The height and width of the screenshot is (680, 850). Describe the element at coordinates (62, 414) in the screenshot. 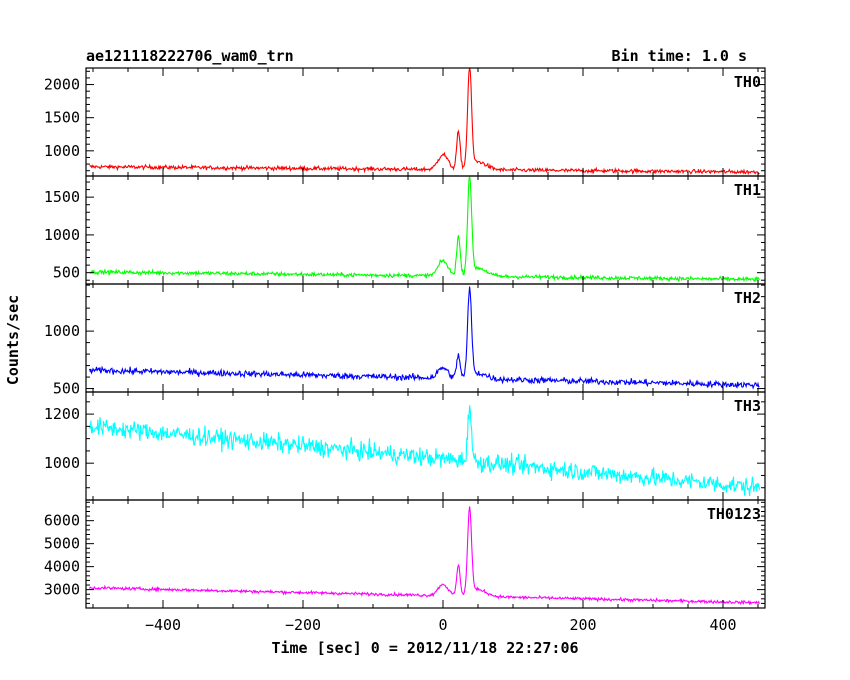

I see `y-tick-label: 1200` at that location.